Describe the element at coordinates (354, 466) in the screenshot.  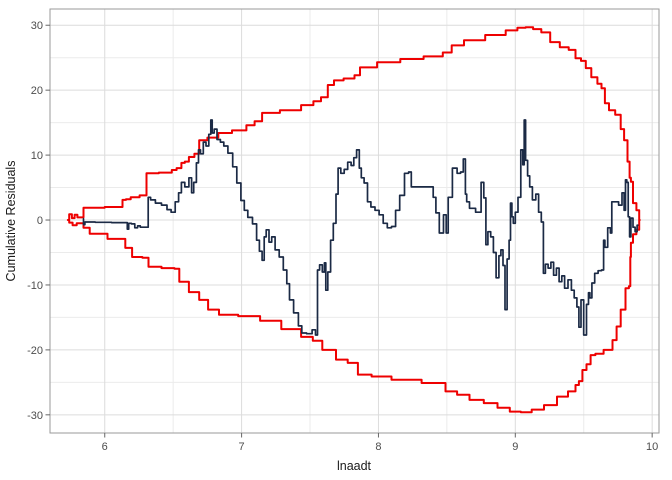
I see `x-axis-title: lnaadt` at that location.